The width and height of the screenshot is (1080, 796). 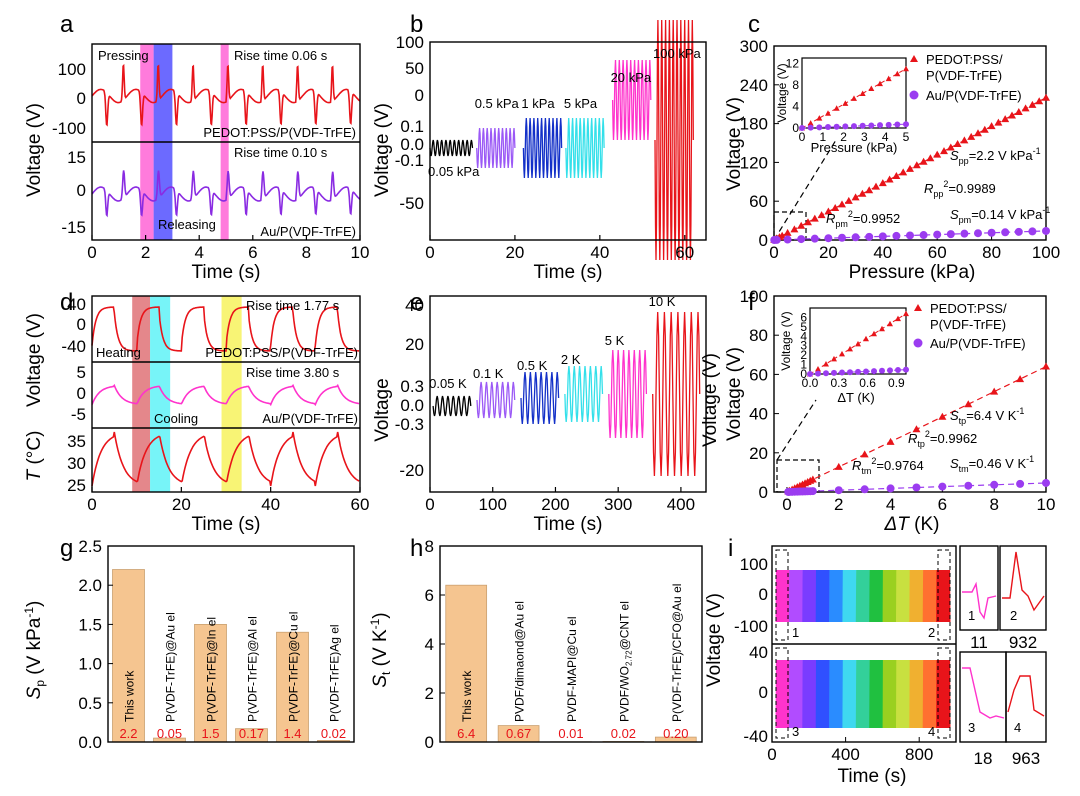 What do you see at coordinates (786, 340) in the screenshot?
I see `f-inset-ylabel: Voltage (V)` at bounding box center [786, 340].